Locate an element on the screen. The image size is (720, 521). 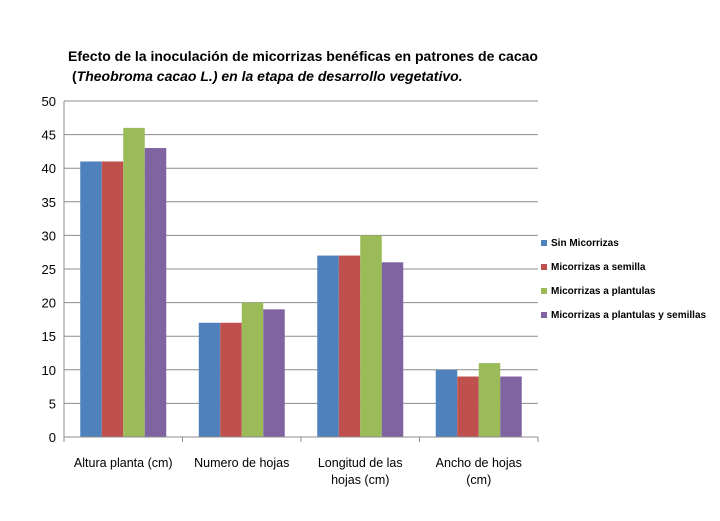
y-tick-label: 25 is located at coordinates (49, 269).